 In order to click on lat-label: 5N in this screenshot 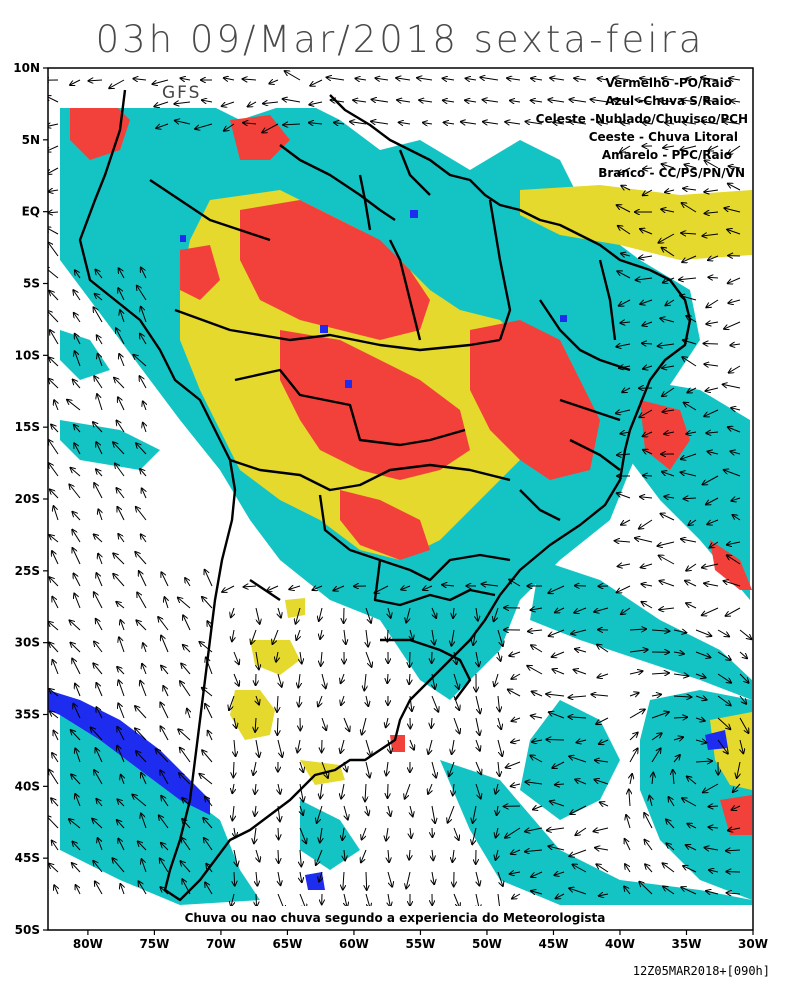, I will do `click(31, 140)`.